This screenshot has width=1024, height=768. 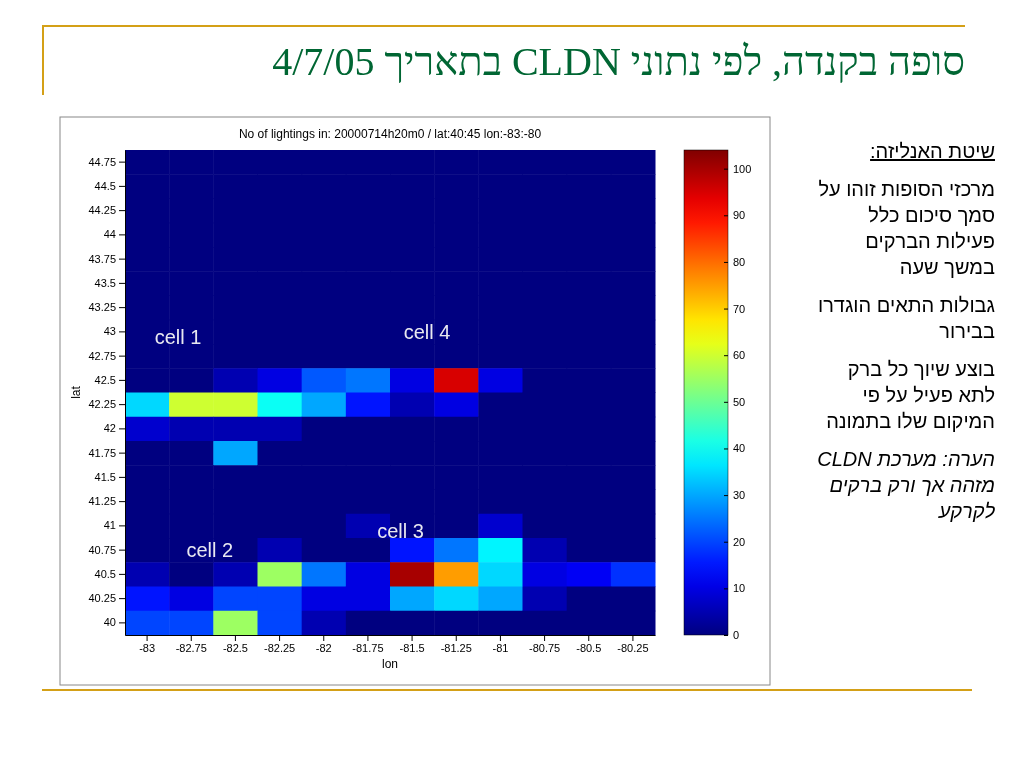 I want to click on y-tick-label: 44.25, so click(x=102, y=210).